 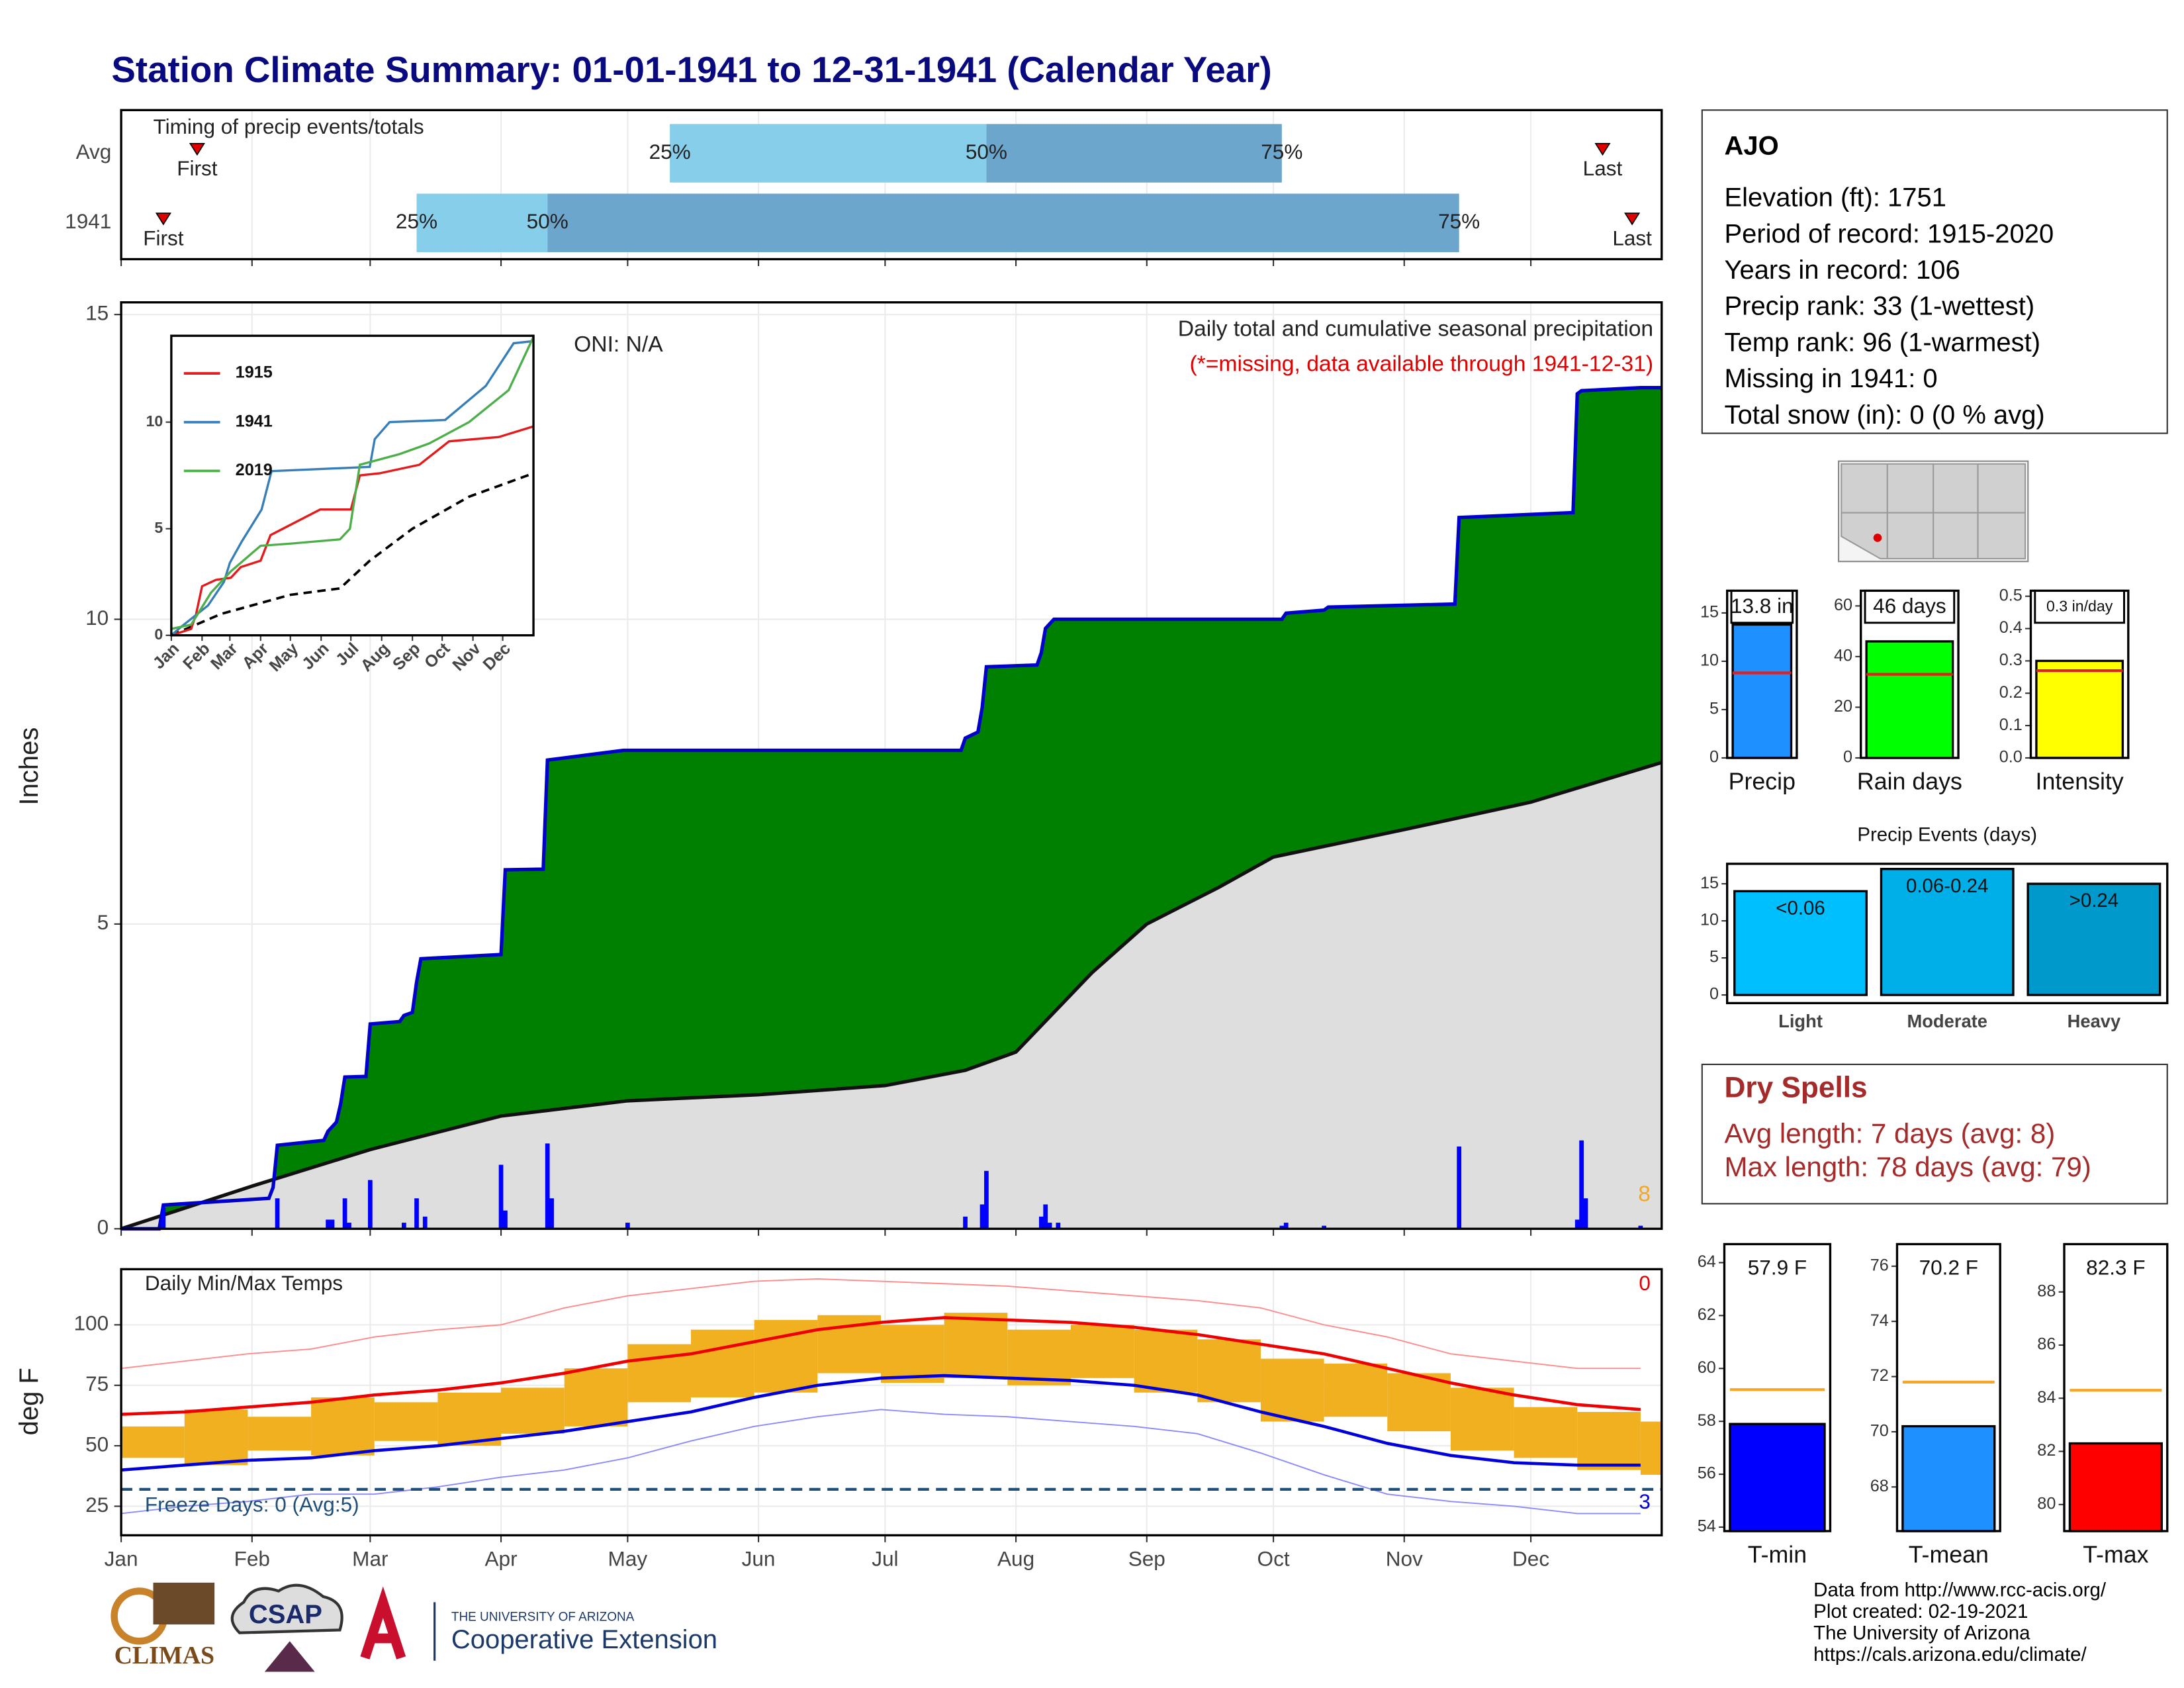 I want to click on marker-label: Last, so click(x=1632, y=238).